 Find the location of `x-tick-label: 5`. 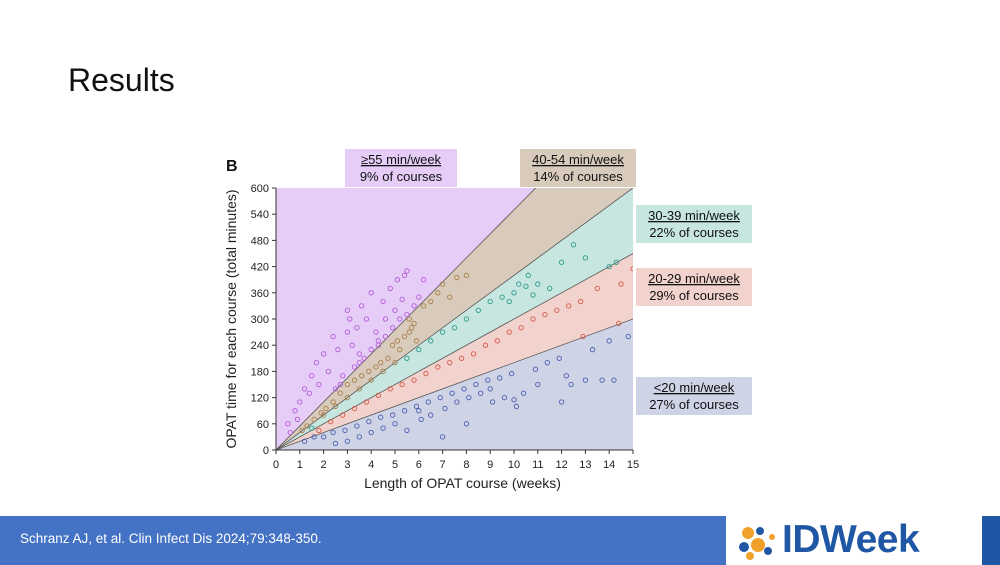

x-tick-label: 5 is located at coordinates (395, 465).